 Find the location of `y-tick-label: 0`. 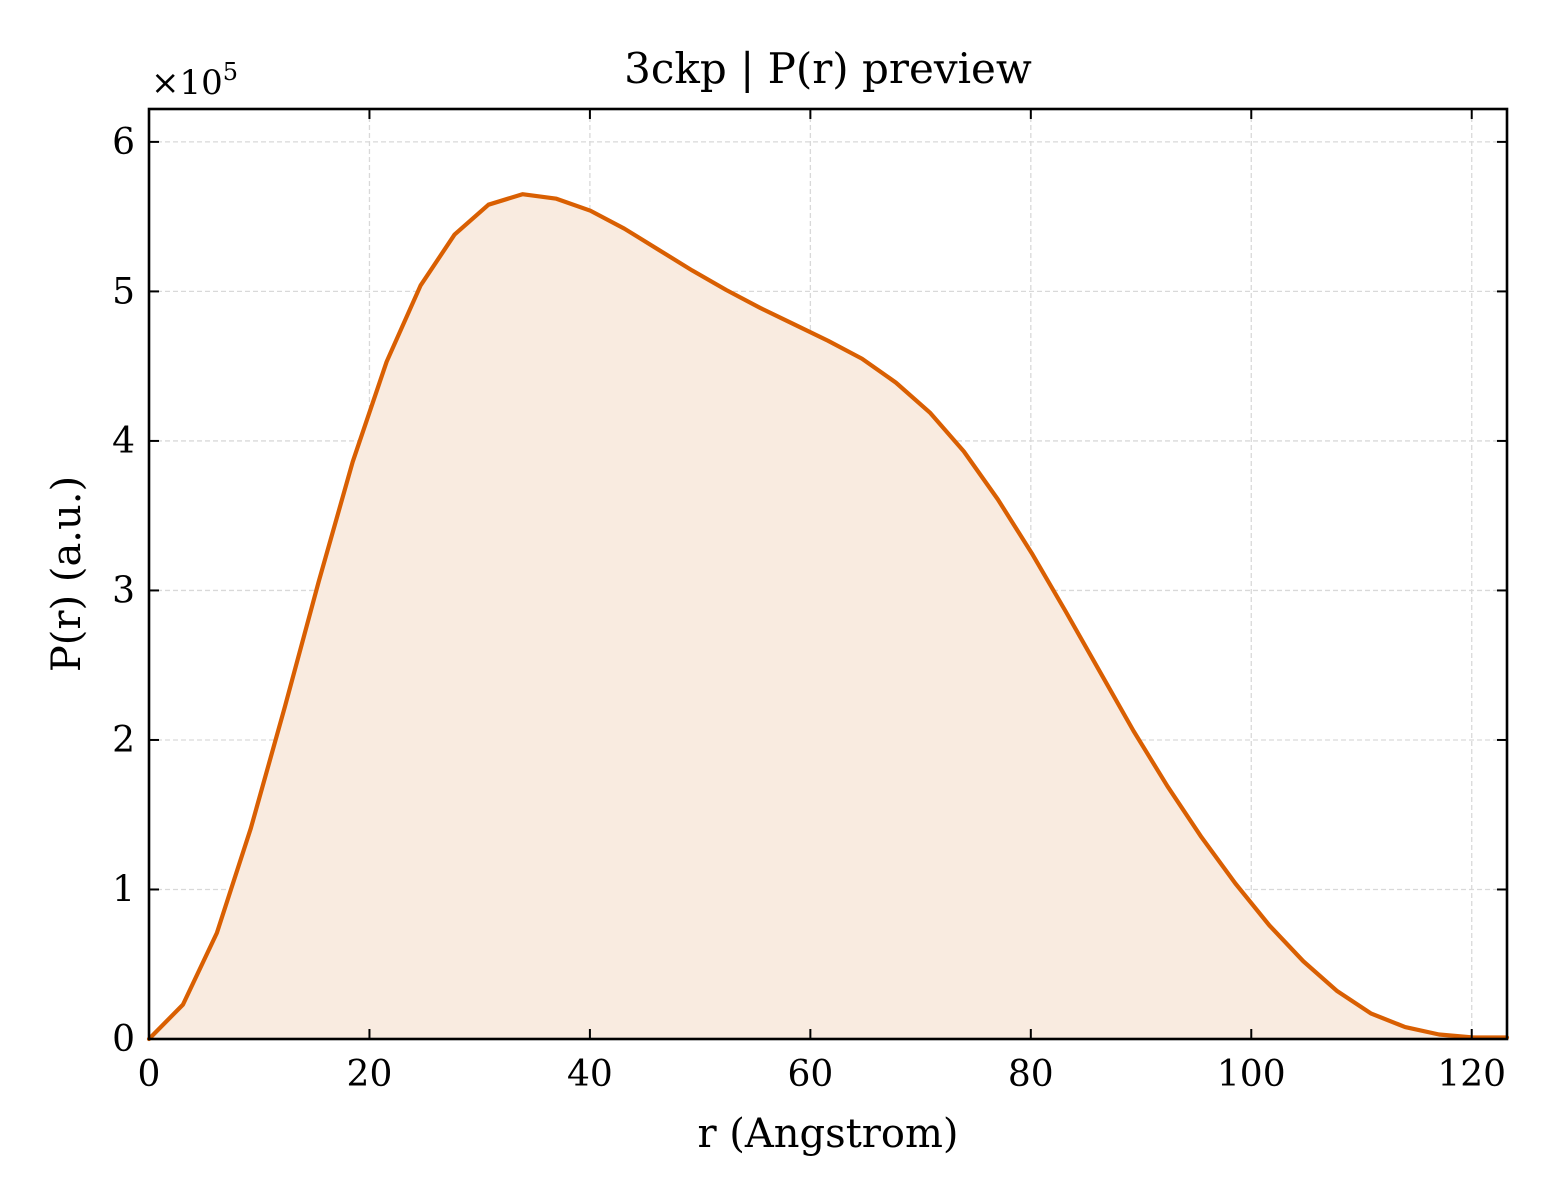

y-tick-label: 0 is located at coordinates (123, 1039).